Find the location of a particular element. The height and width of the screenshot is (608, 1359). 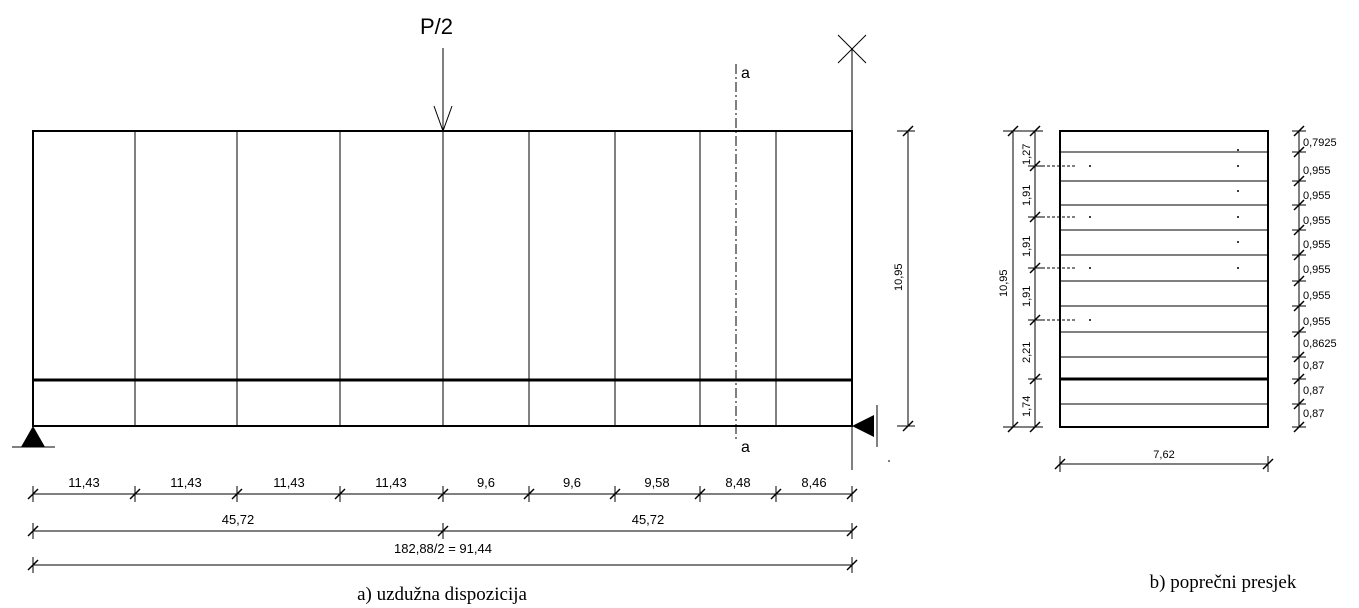

dimension-rows is located at coordinates (442, 529).